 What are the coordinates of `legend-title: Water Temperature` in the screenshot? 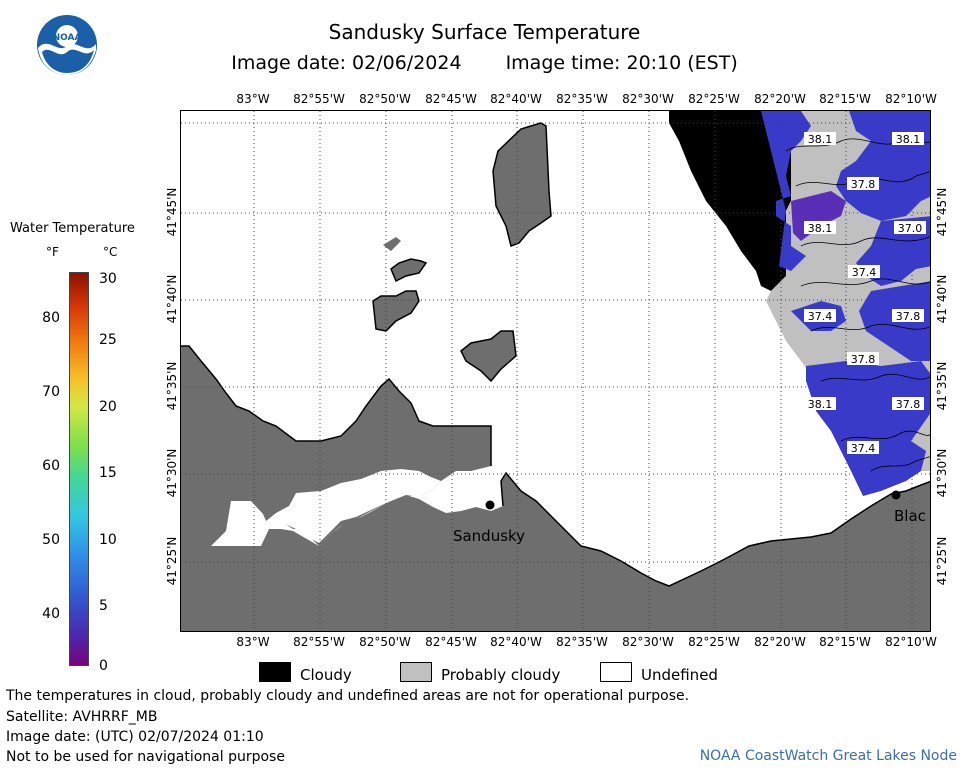 It's located at (72, 228).